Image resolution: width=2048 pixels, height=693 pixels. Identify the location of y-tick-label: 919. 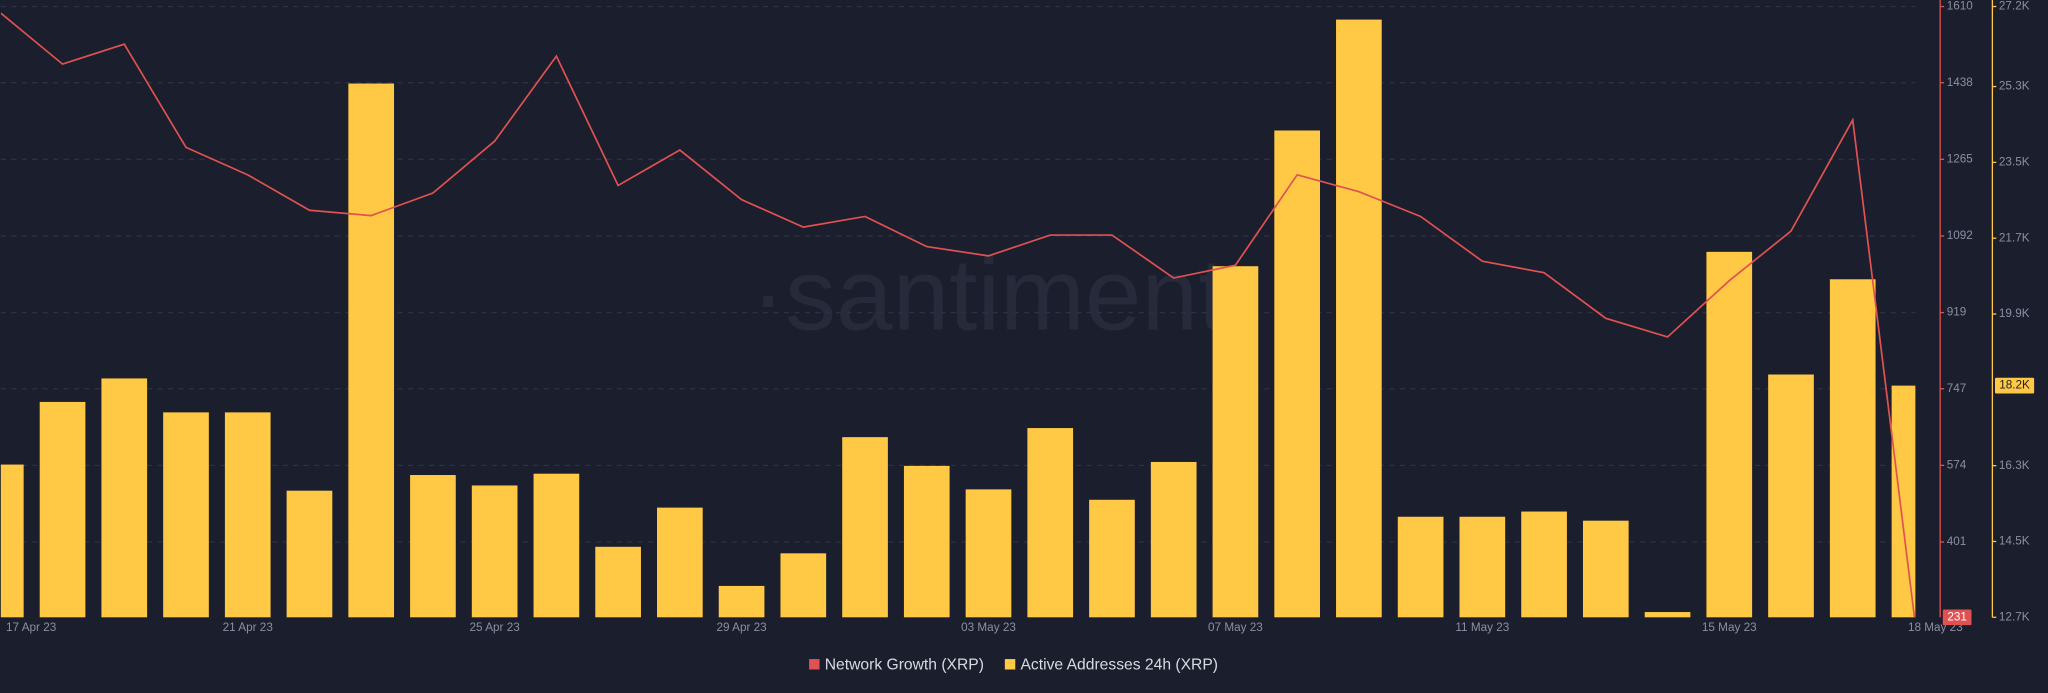
(1957, 312).